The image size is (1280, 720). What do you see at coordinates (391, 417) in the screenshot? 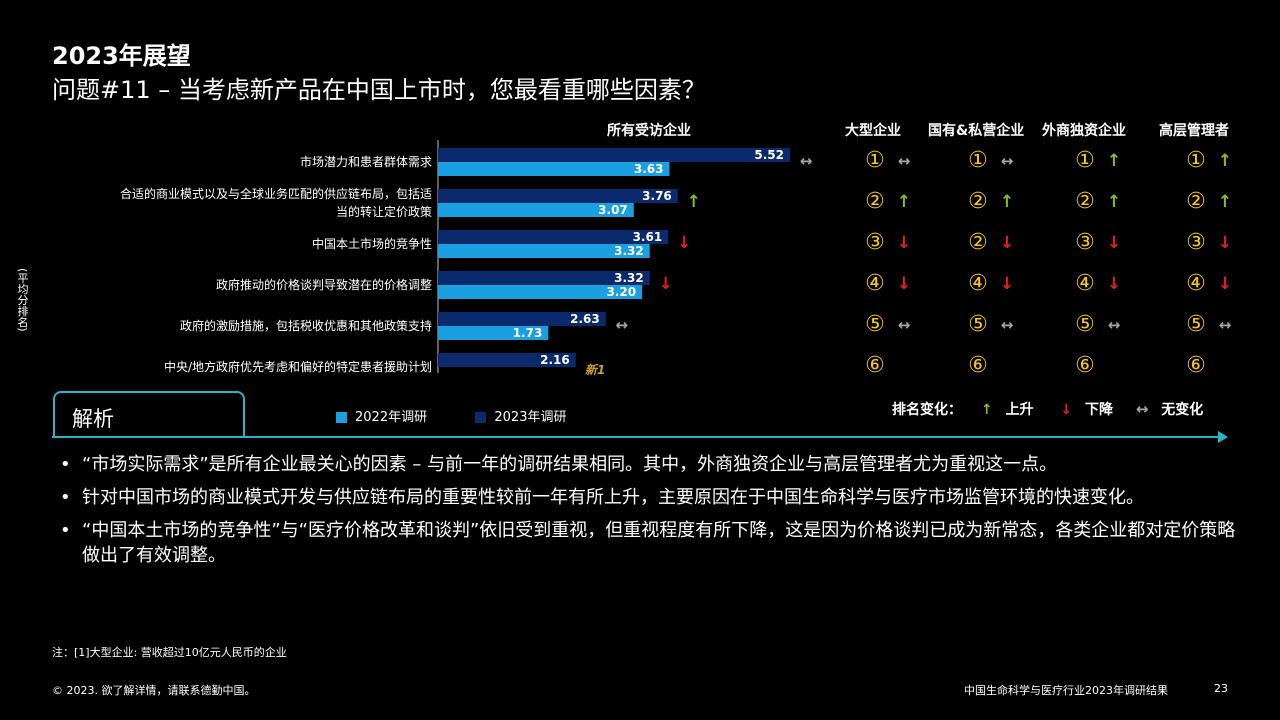
I see `legend-label-2022: 2022年调研` at bounding box center [391, 417].